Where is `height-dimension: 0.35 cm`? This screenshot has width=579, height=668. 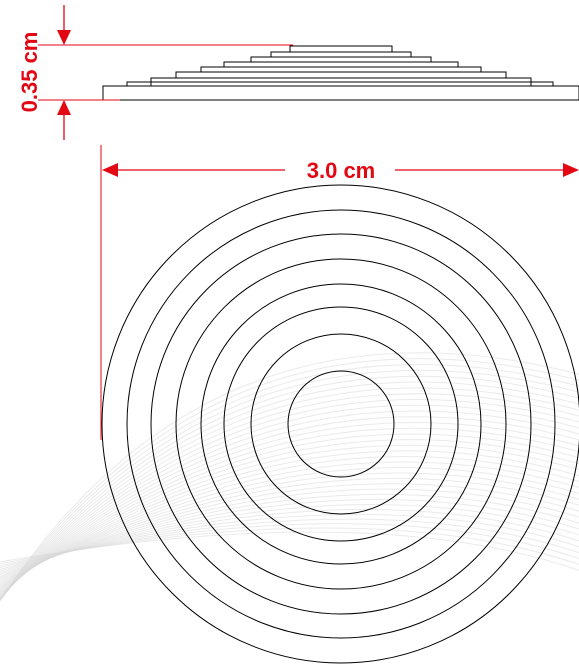
height-dimension: 0.35 cm is located at coordinates (155, 72).